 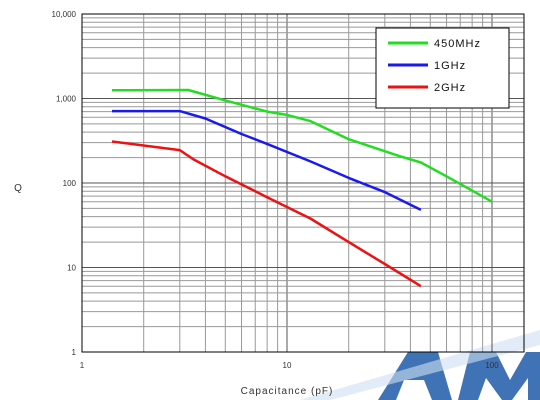 What do you see at coordinates (70, 183) in the screenshot?
I see `y-tick-label: 100` at bounding box center [70, 183].